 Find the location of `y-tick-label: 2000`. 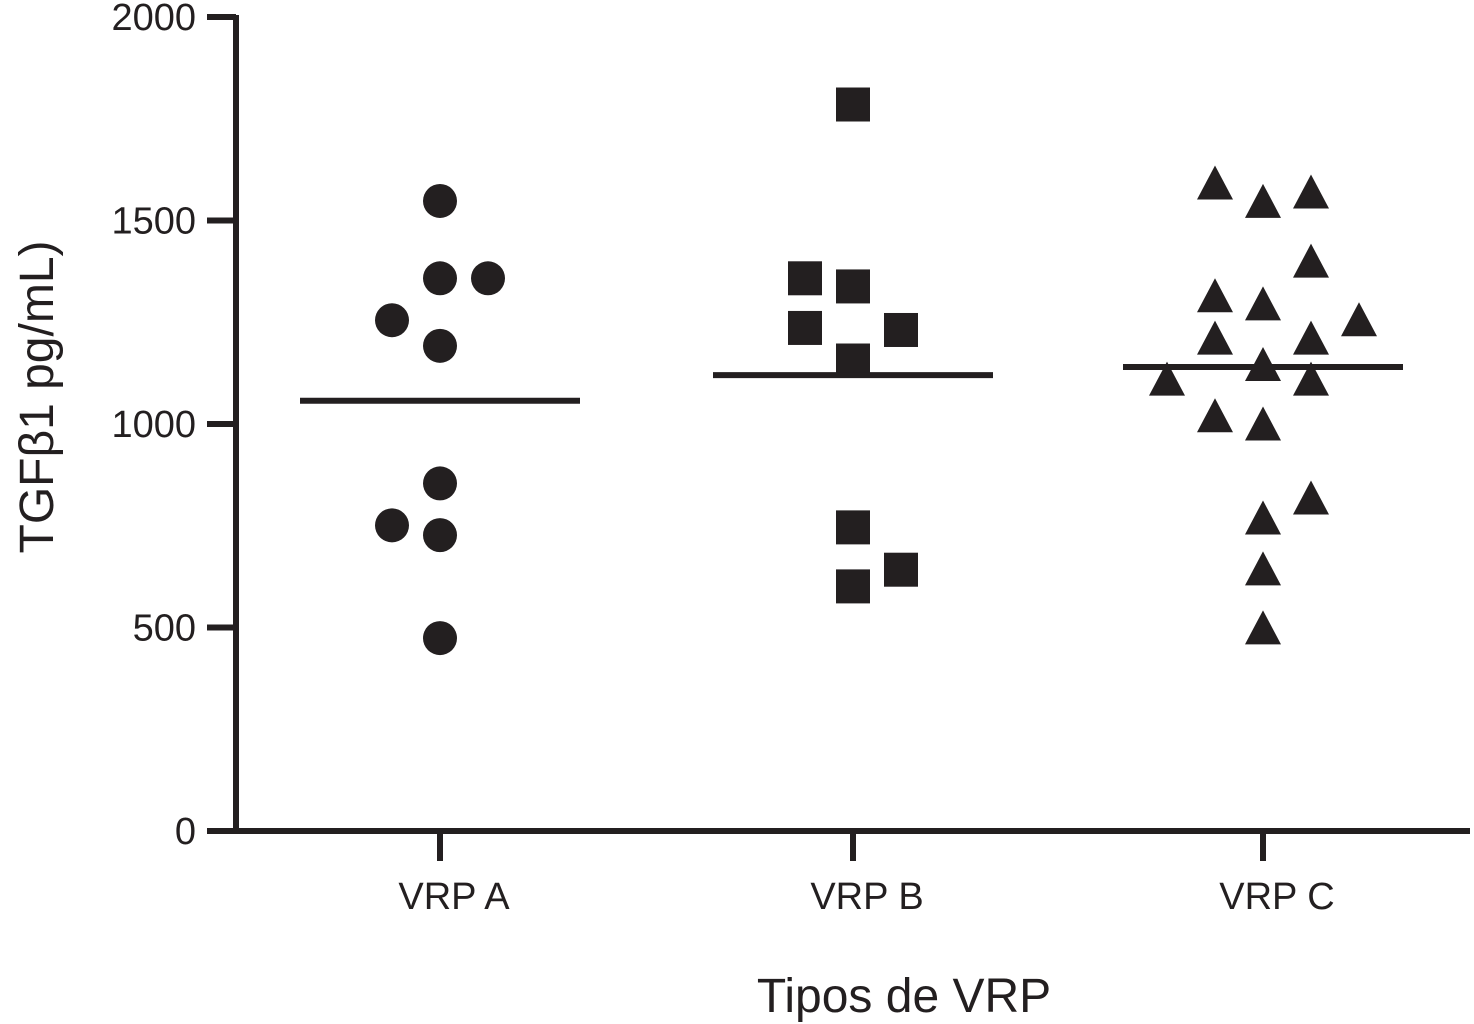

y-tick-label: 2000 is located at coordinates (153, 19).